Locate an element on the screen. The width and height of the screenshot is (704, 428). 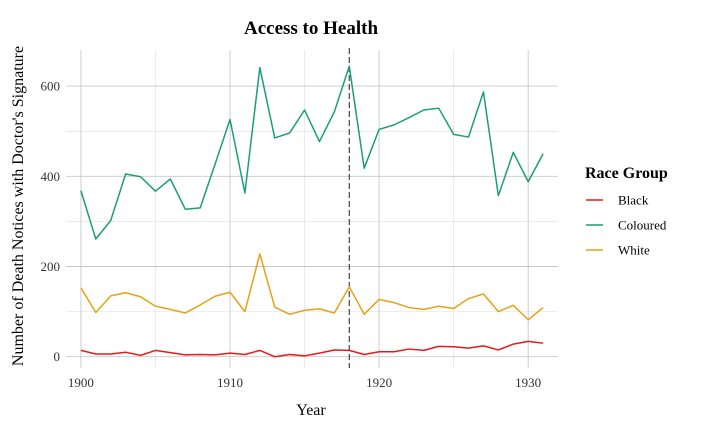
y-axis-ticks: 0 200 400 600 is located at coordinates (51, 222).